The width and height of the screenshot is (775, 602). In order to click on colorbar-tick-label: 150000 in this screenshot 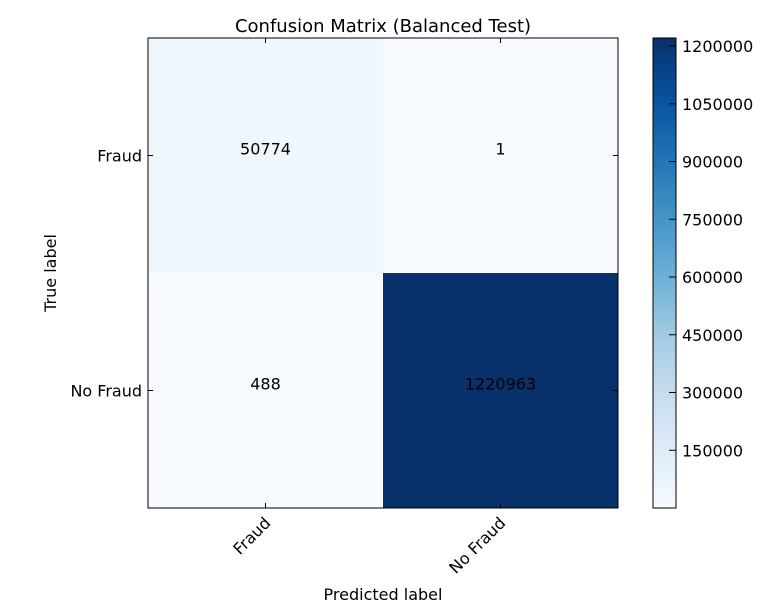, I will do `click(712, 450)`.